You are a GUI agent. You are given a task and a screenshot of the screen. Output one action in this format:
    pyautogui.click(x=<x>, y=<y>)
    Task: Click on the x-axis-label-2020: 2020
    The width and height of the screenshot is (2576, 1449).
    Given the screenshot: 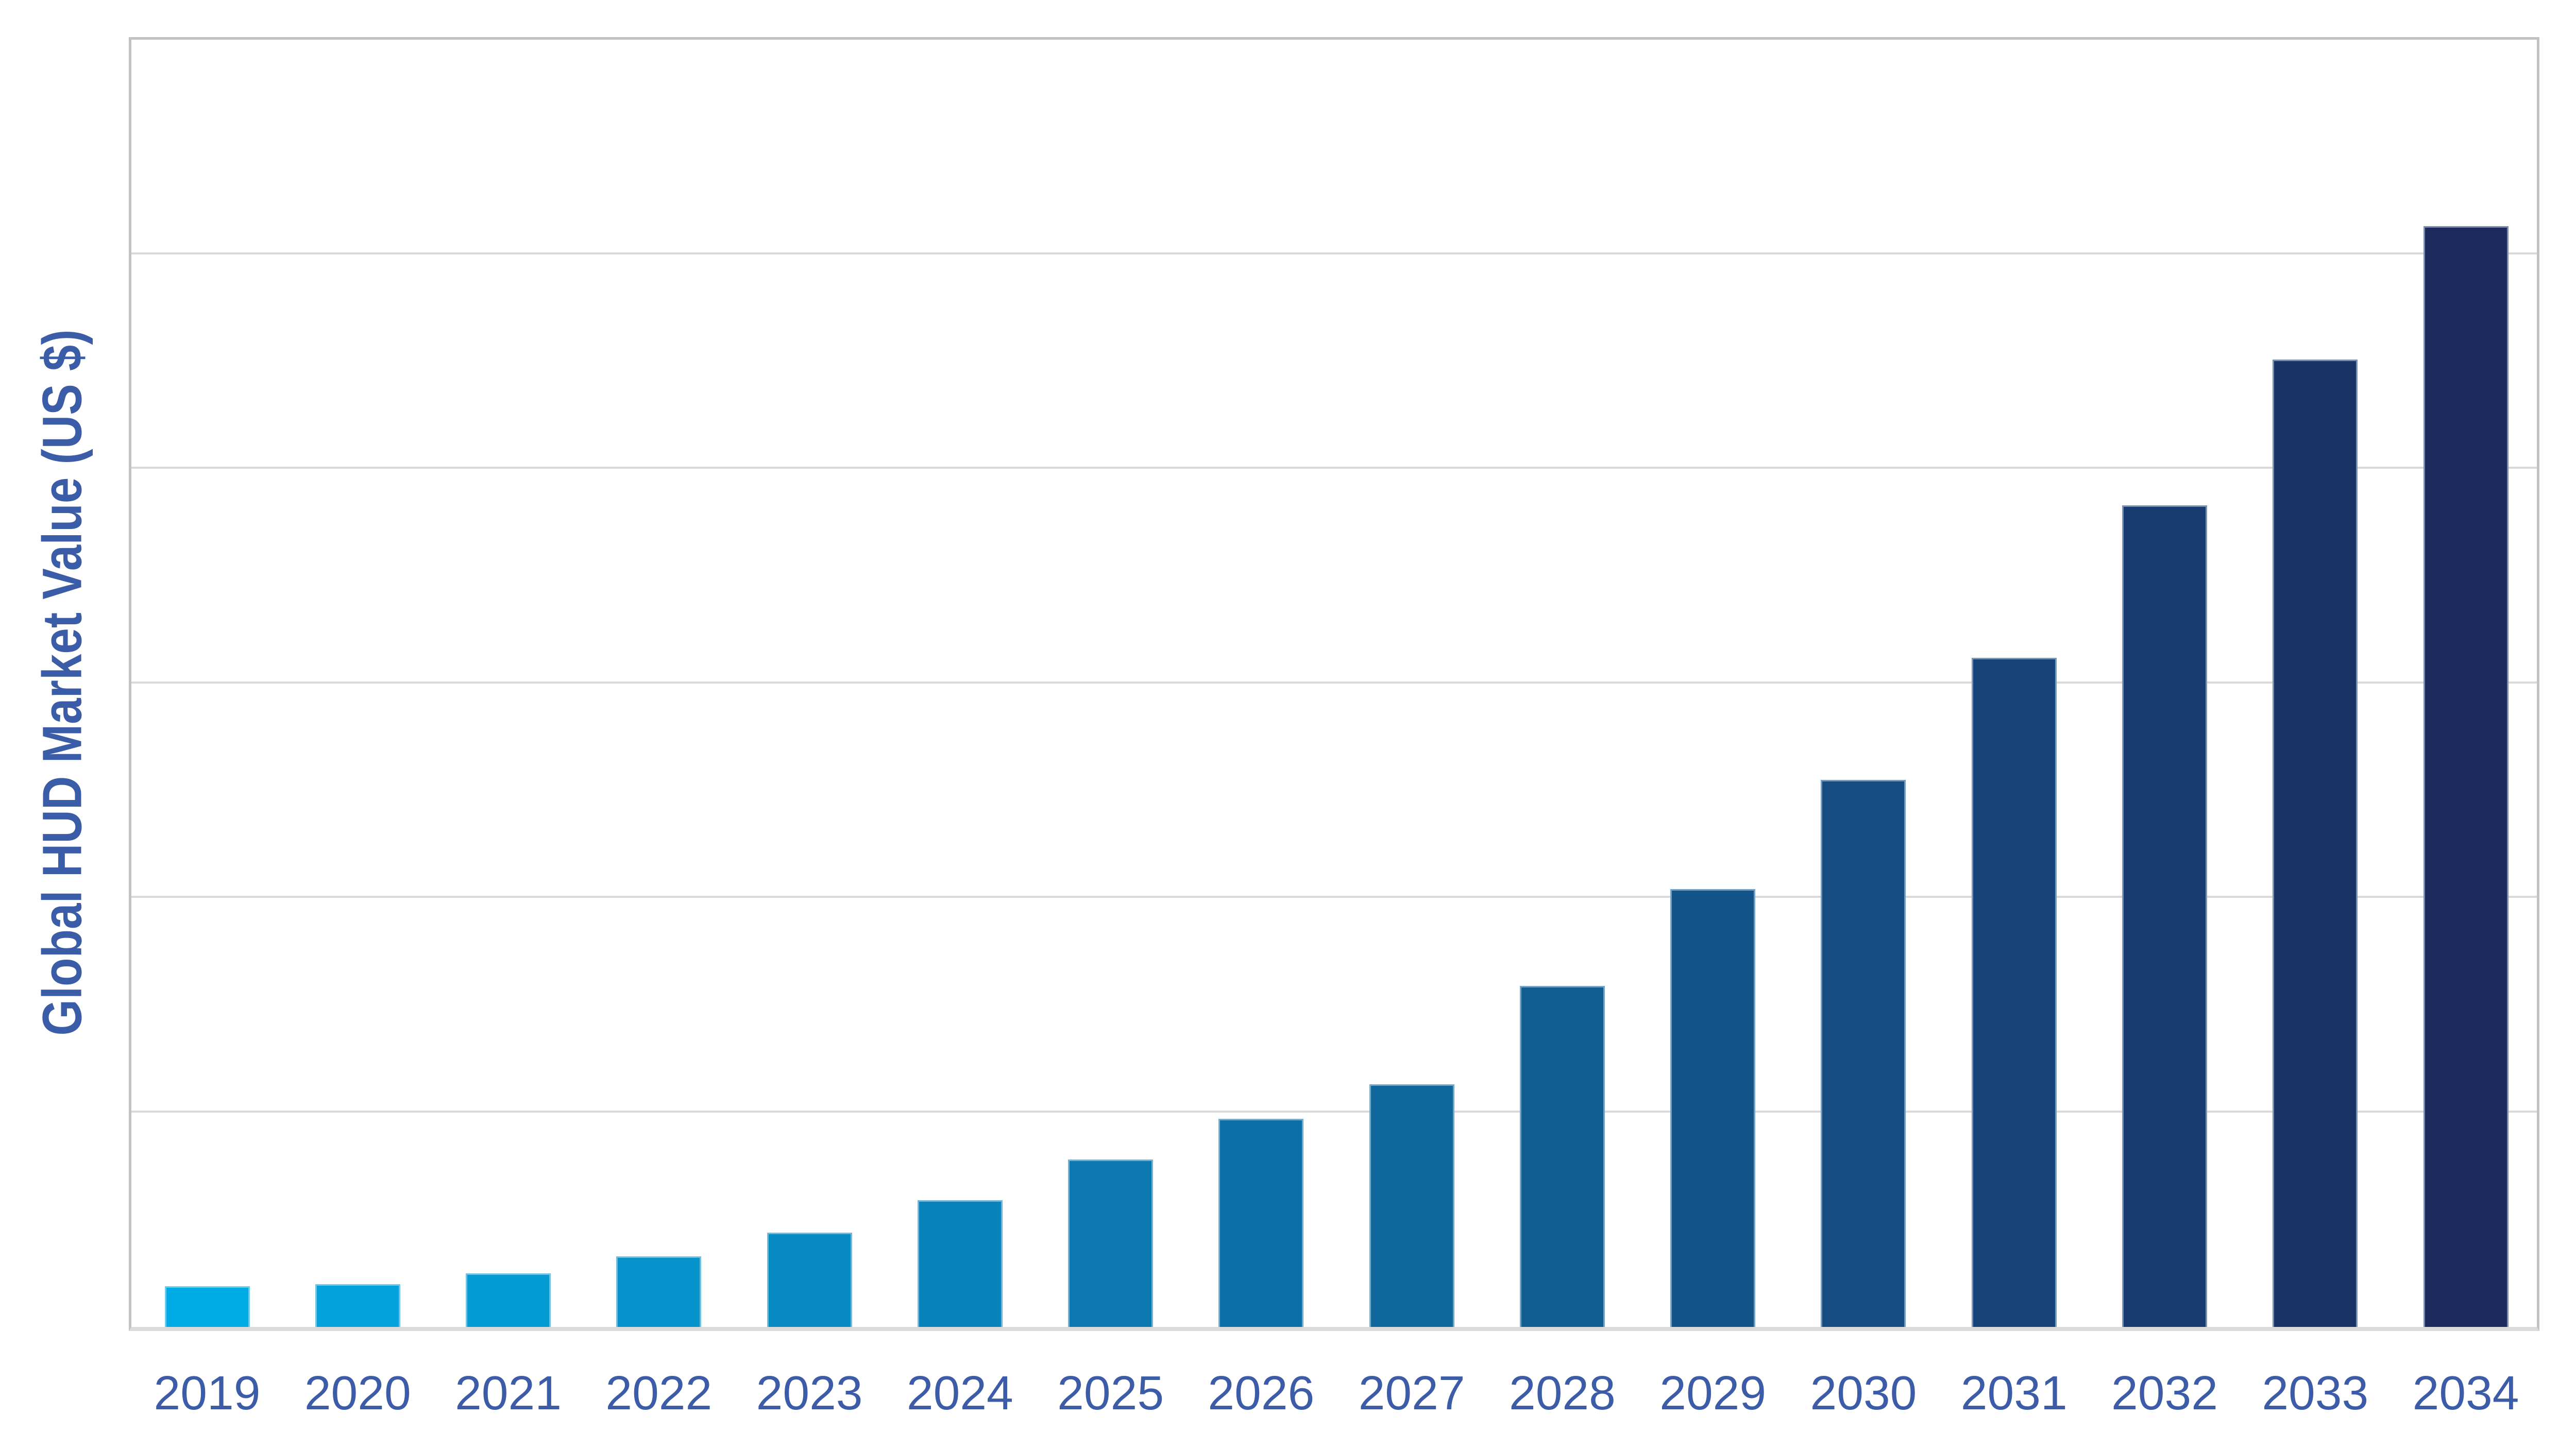 What is the action you would take?
    pyautogui.click(x=357, y=1393)
    